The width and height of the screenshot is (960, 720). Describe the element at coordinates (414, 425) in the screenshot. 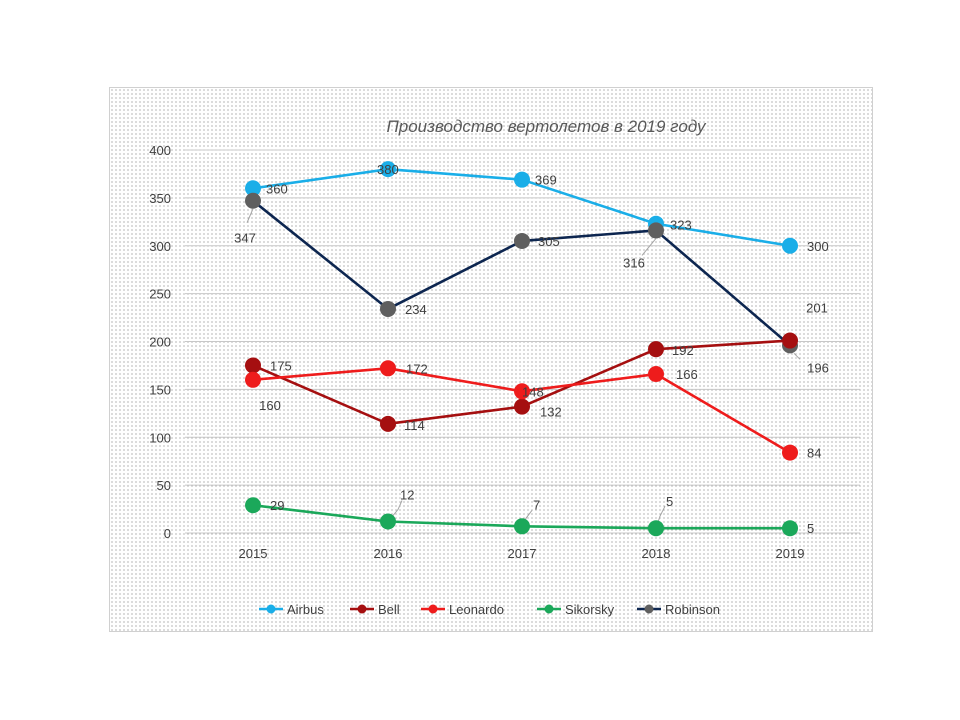

I see `data-label-bell: 114` at that location.